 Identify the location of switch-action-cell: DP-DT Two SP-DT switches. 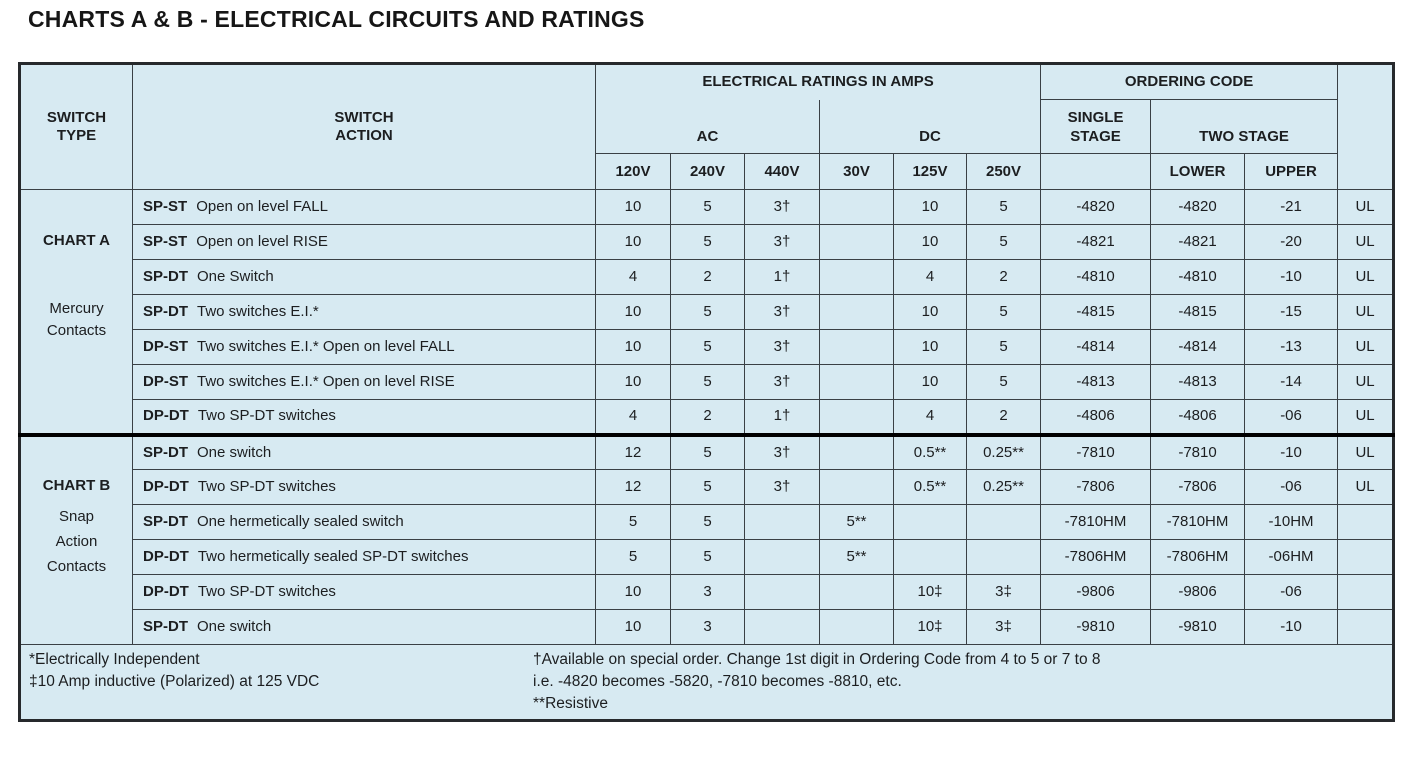
(364, 487).